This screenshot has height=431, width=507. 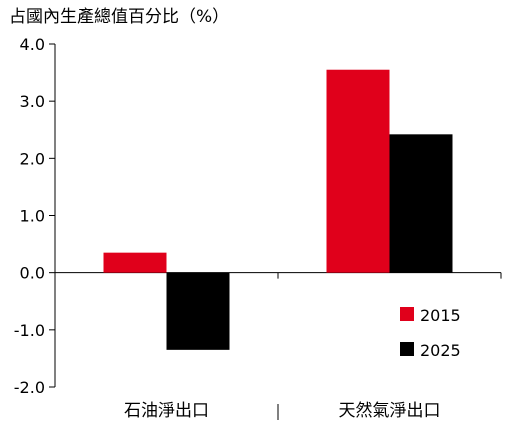 What do you see at coordinates (390, 411) in the screenshot?
I see `x-category-label: 天然氣淨出口` at bounding box center [390, 411].